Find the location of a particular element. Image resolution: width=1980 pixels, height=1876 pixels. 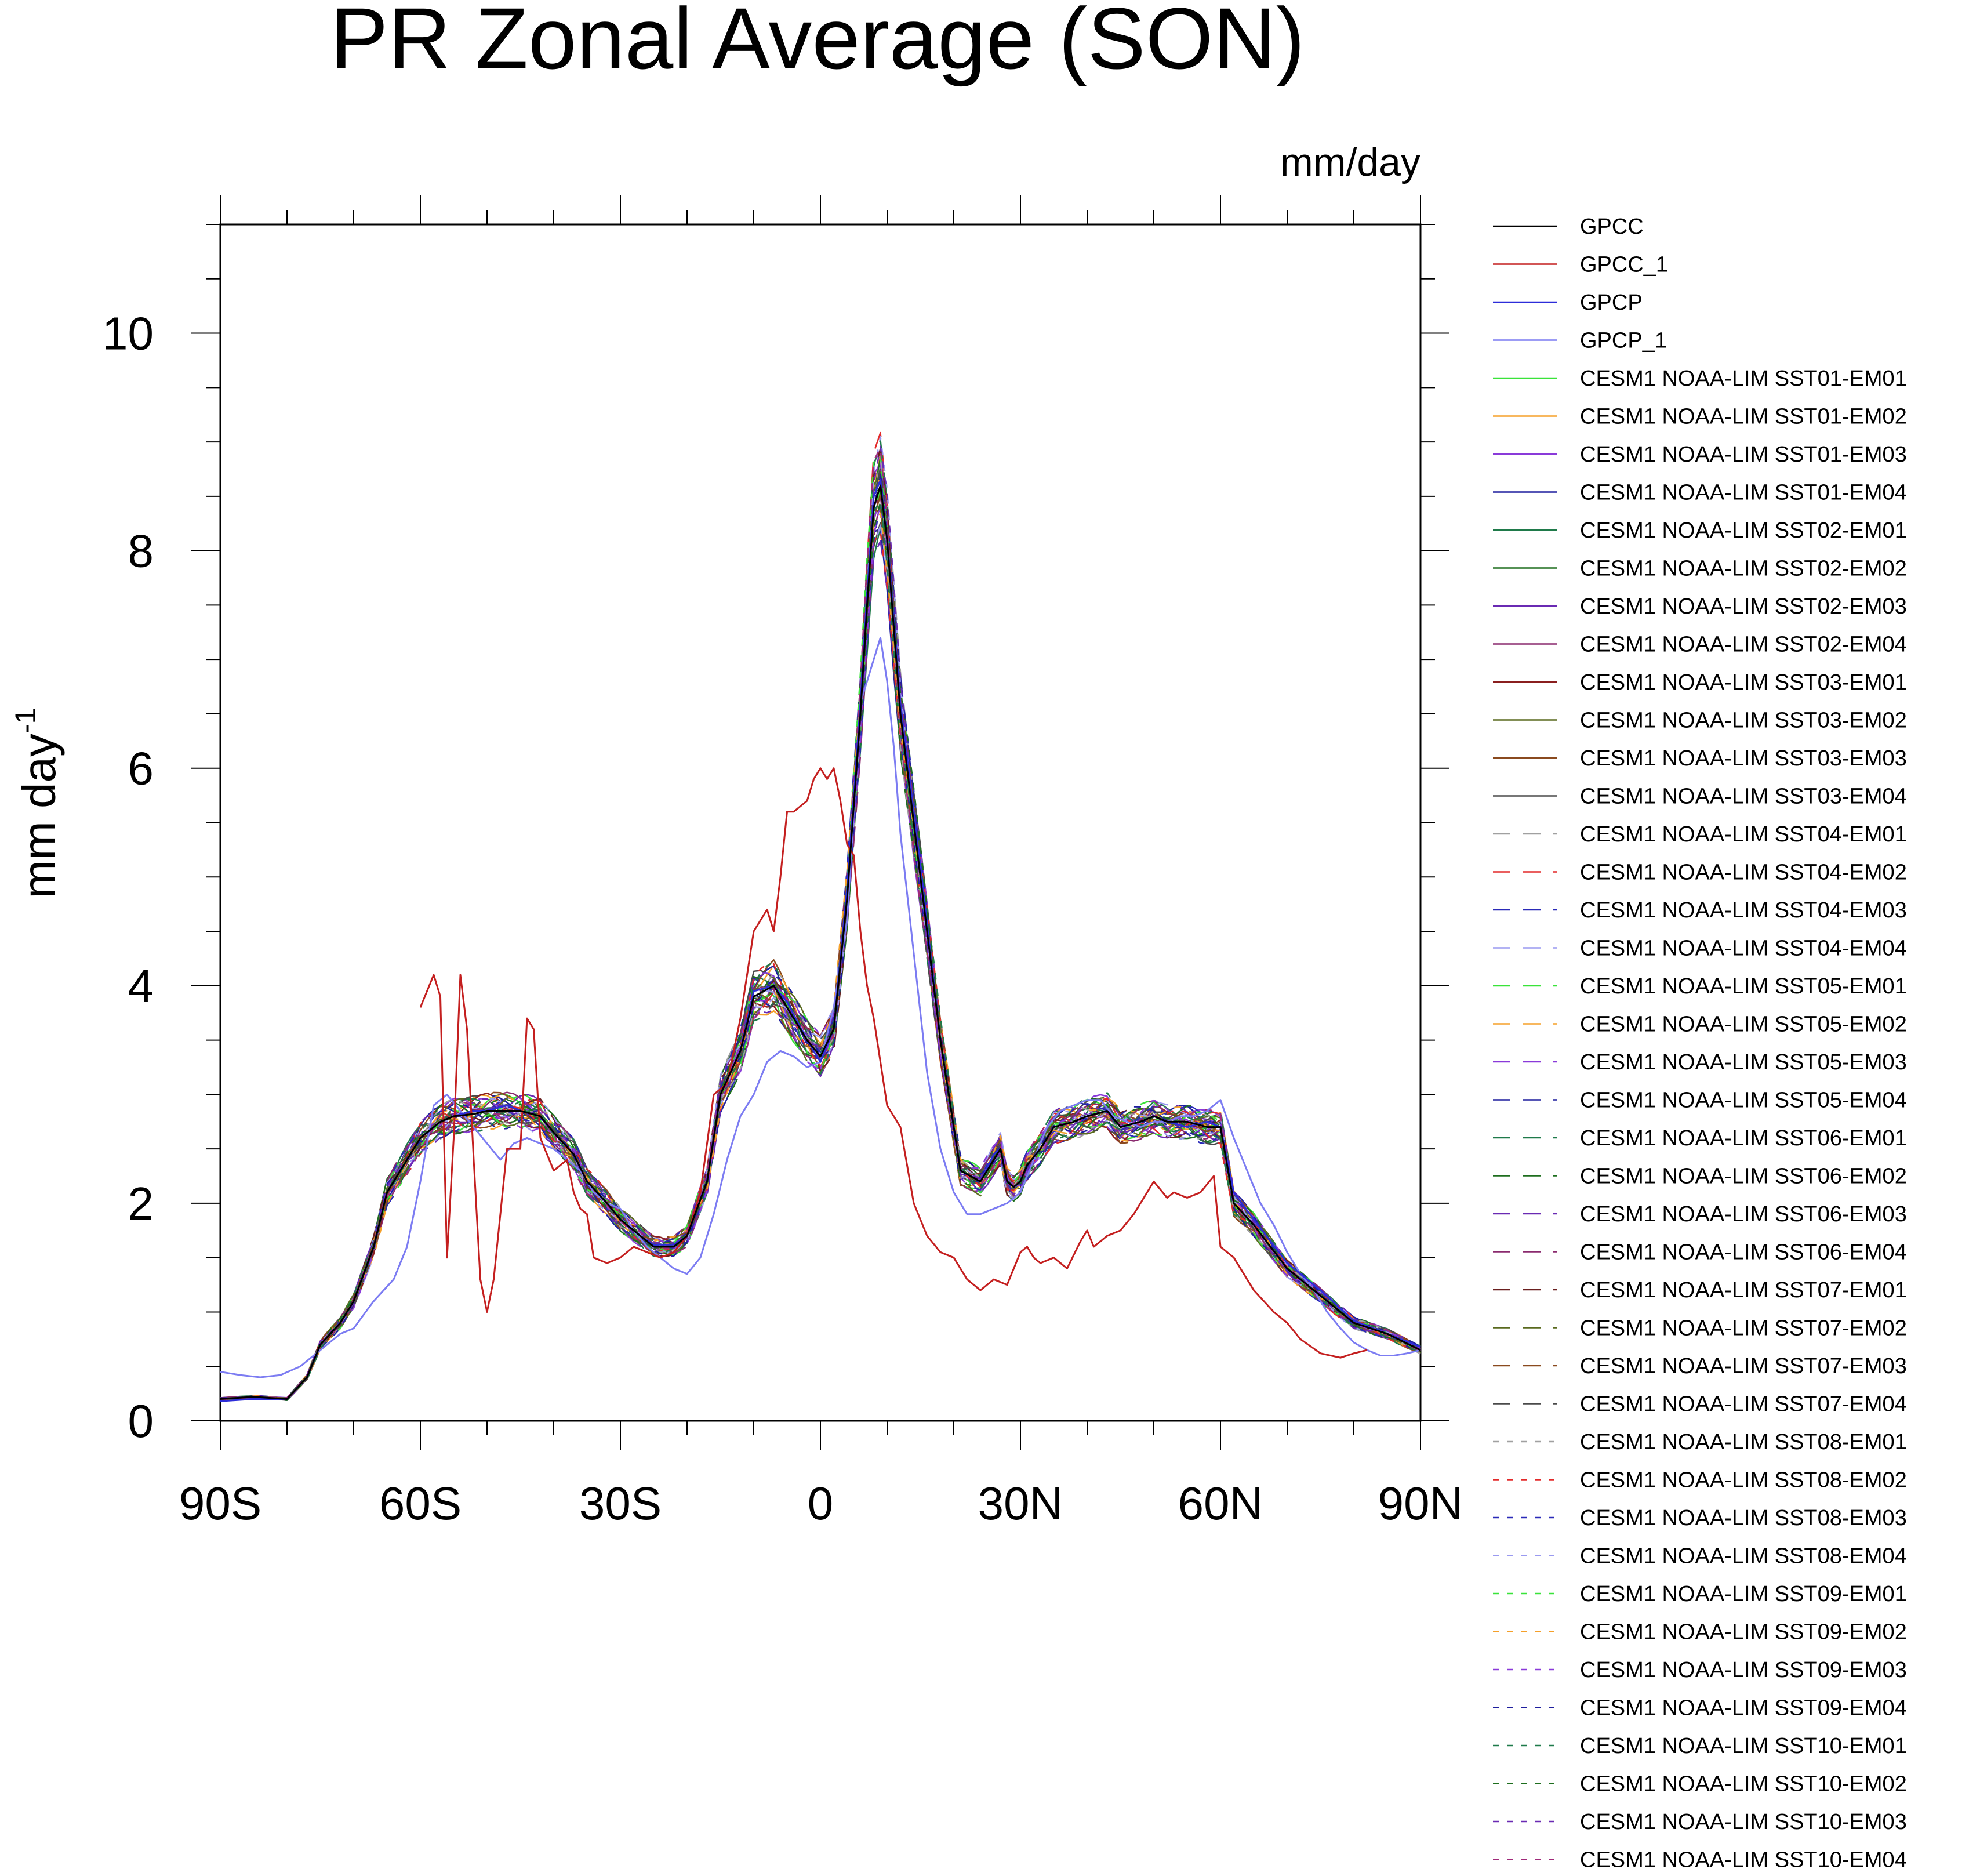

y-axis-label-exponent: -1 is located at coordinates (25, 721).